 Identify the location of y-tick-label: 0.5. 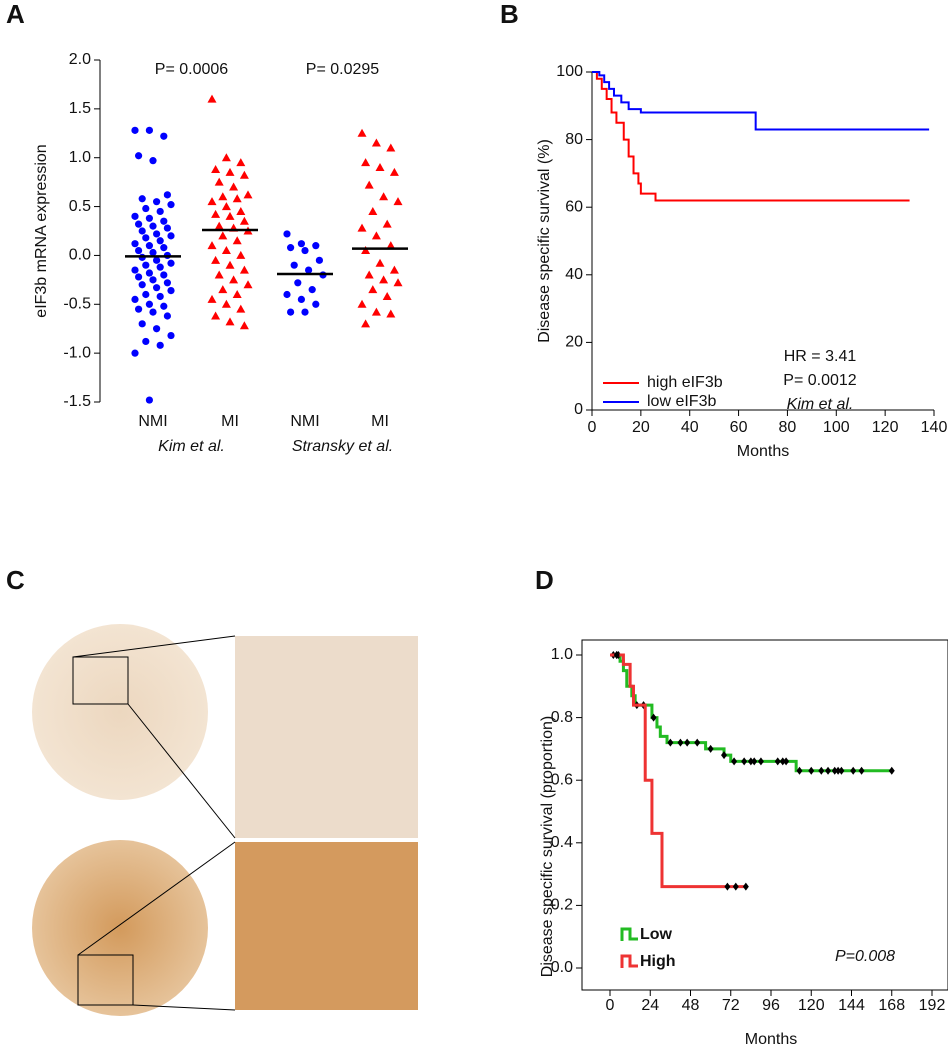
(80, 206).